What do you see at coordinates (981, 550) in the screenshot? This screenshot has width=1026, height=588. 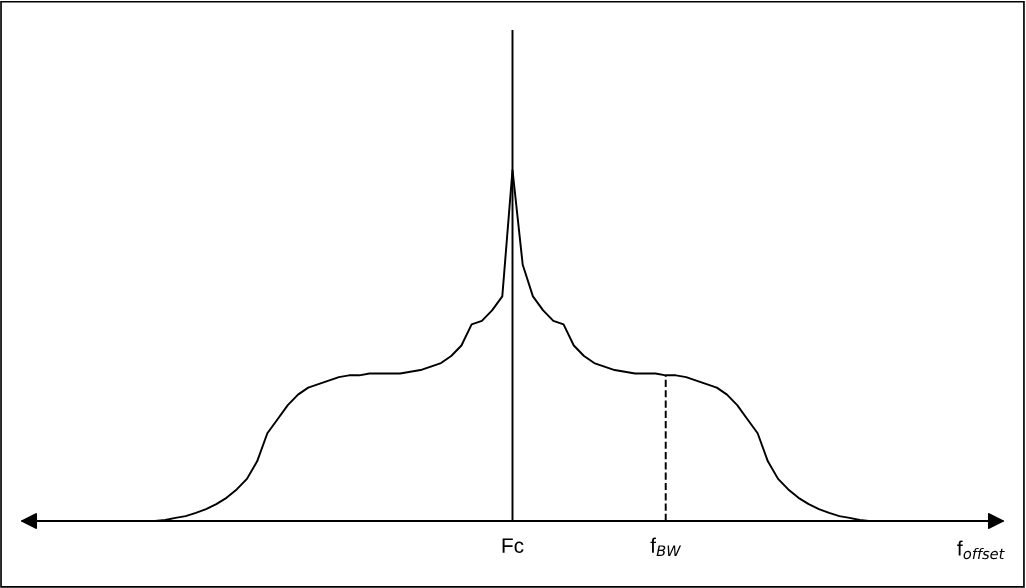 I see `x-axis-title: f$_{offset}$` at bounding box center [981, 550].